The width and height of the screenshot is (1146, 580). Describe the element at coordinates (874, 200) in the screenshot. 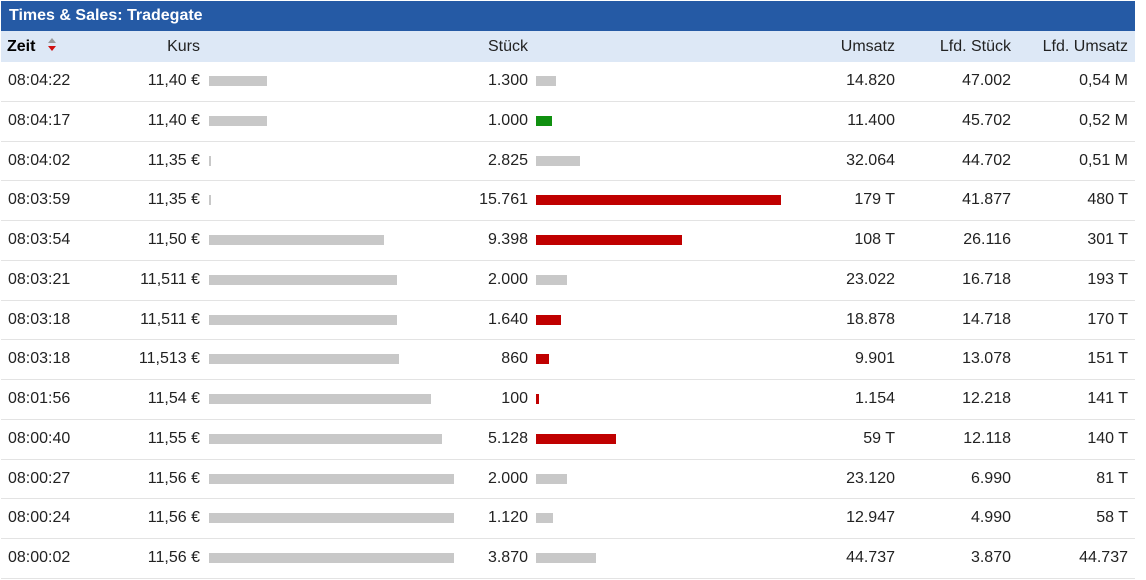

I see `cell-umsatz: 179 T` at that location.